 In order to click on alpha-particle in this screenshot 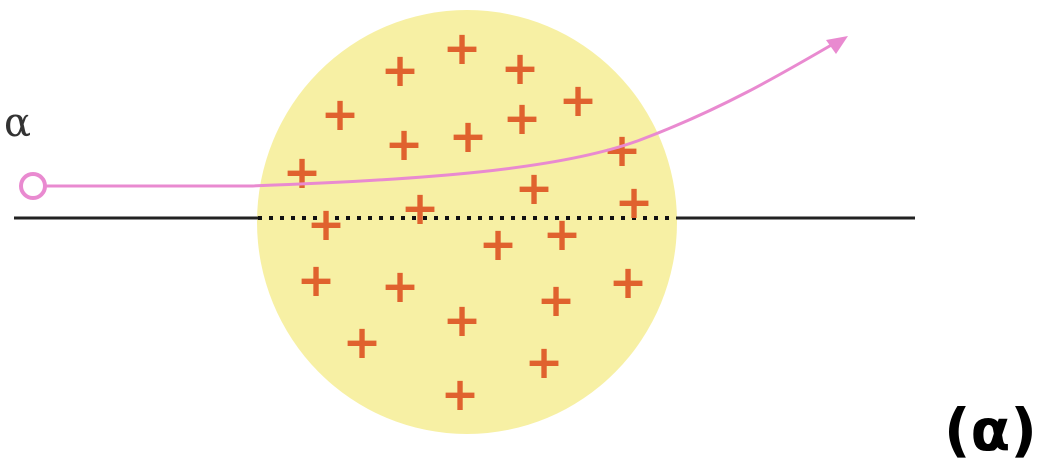, I will do `click(33, 186)`.